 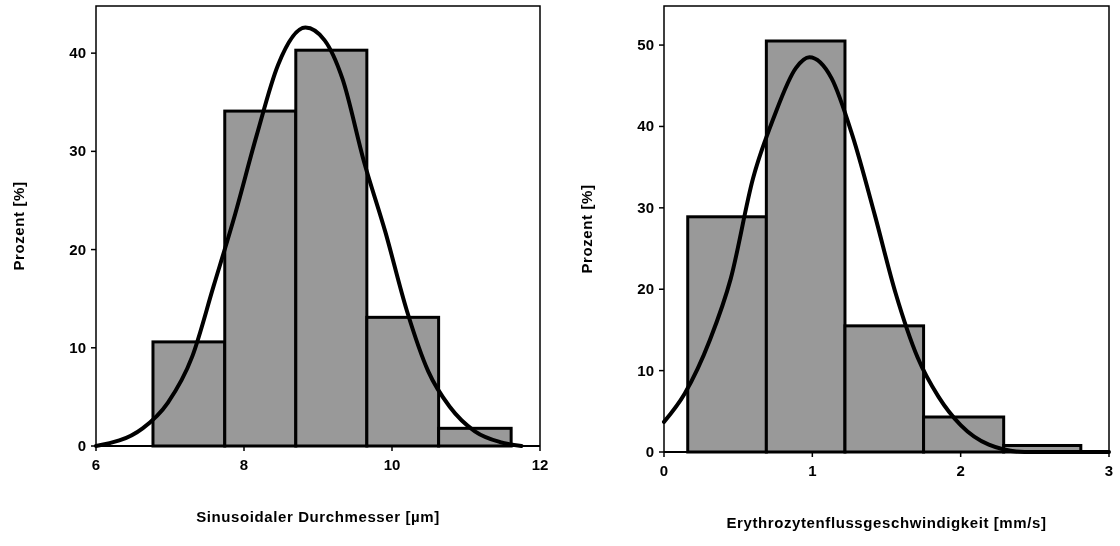 What do you see at coordinates (244, 464) in the screenshot?
I see `x-tick-label: 8` at bounding box center [244, 464].